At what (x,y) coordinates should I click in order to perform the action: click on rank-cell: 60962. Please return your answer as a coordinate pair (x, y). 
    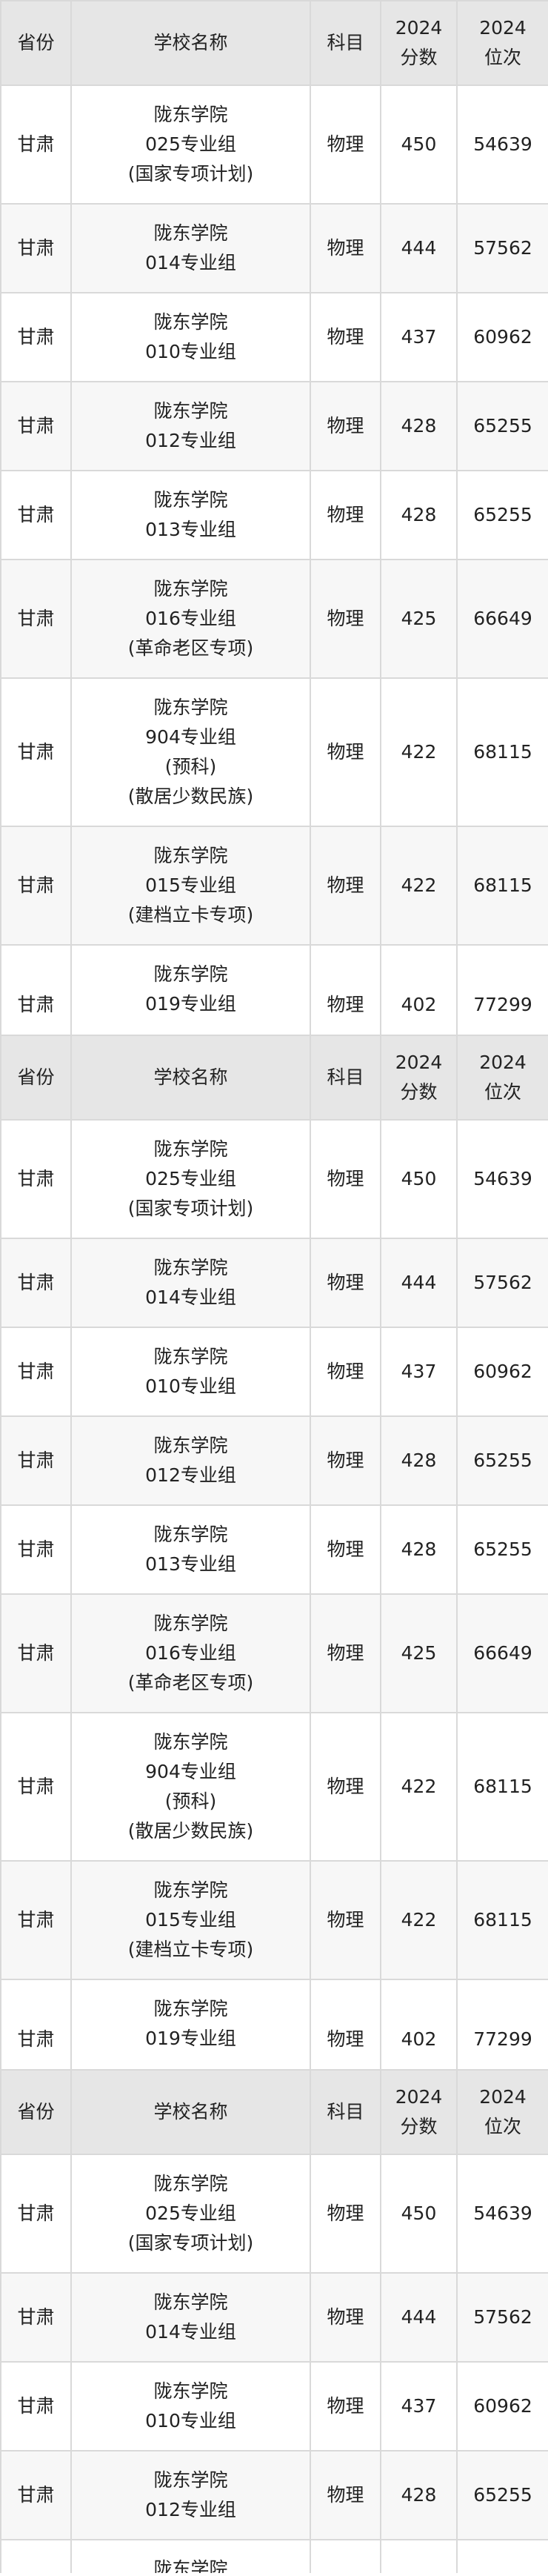
    Looking at the image, I should click on (502, 1372).